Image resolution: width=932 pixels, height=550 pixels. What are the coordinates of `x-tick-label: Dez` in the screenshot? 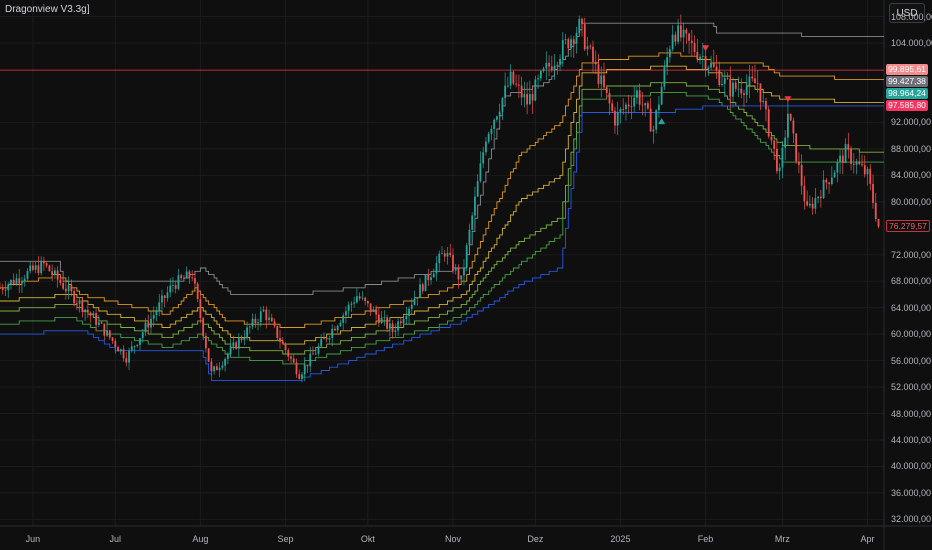 It's located at (535, 539).